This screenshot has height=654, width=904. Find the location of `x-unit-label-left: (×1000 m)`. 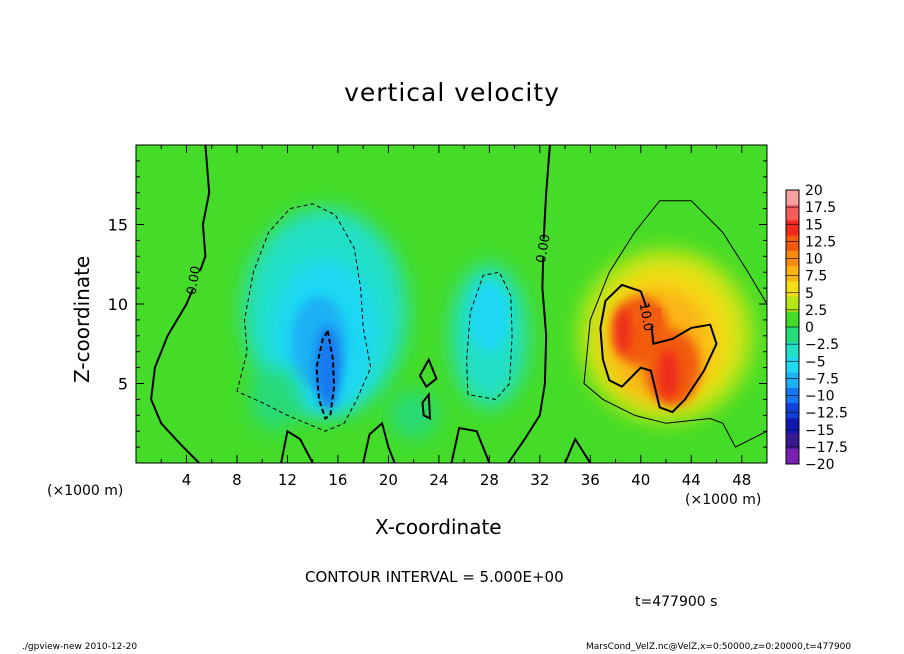

x-unit-label-left: (×1000 m) is located at coordinates (85, 491).